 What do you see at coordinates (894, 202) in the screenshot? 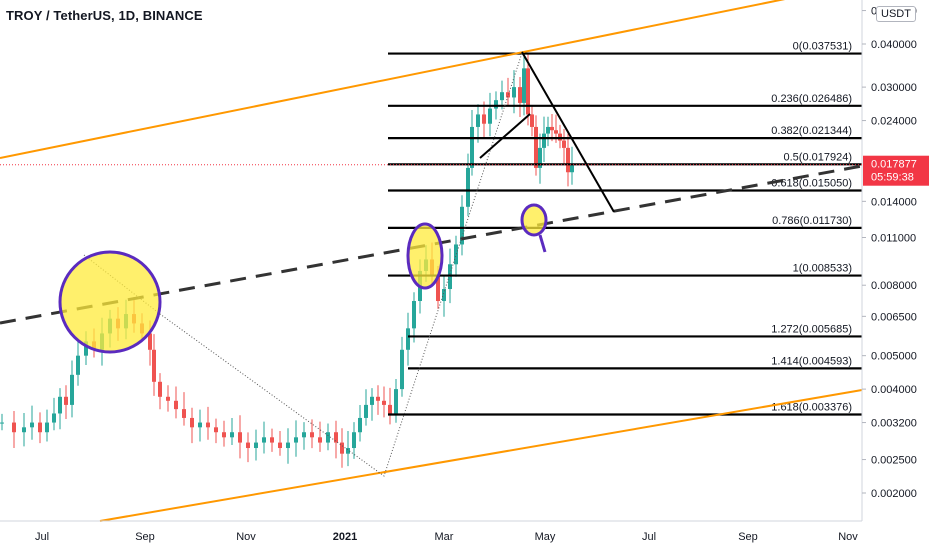
I see `price-tick-label: 0.014000` at bounding box center [894, 202].